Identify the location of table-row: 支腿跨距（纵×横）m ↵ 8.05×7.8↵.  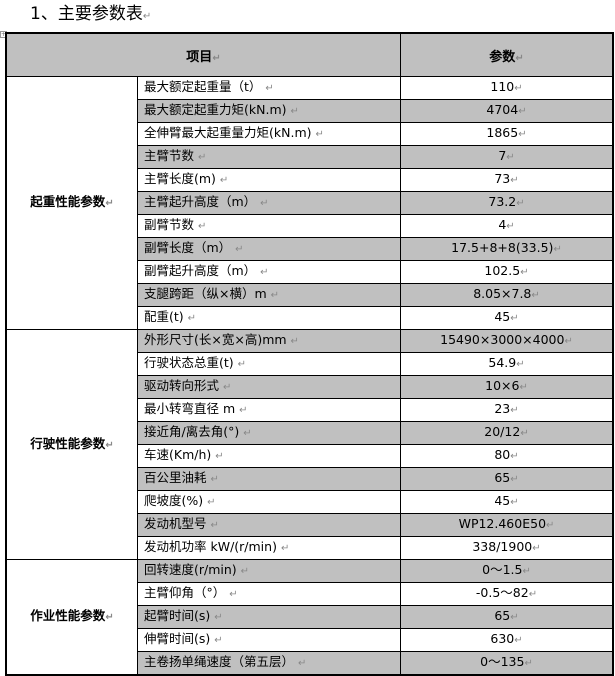
(310, 295).